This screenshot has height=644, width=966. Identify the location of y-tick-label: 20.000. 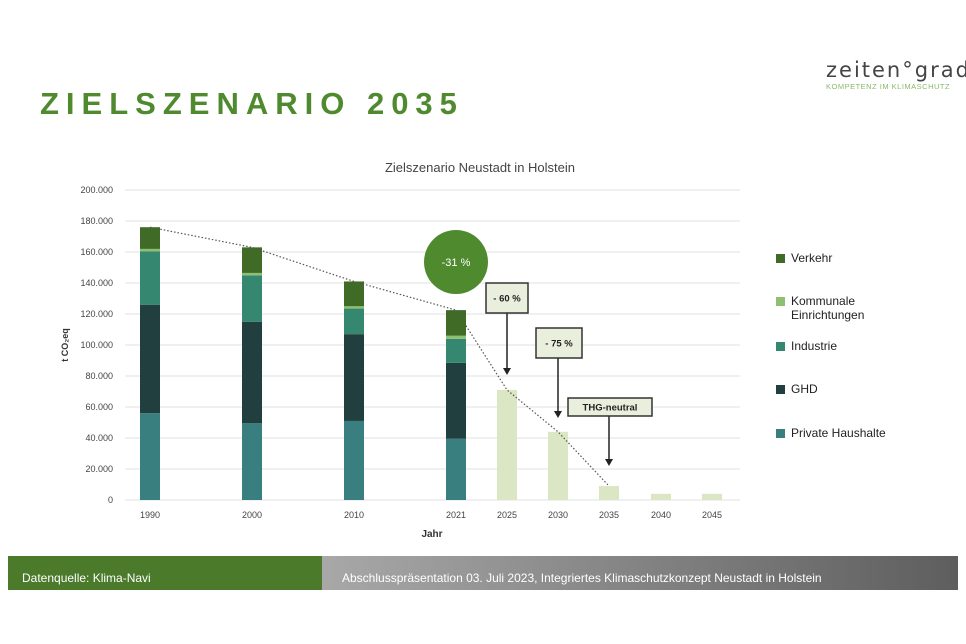
(99, 469).